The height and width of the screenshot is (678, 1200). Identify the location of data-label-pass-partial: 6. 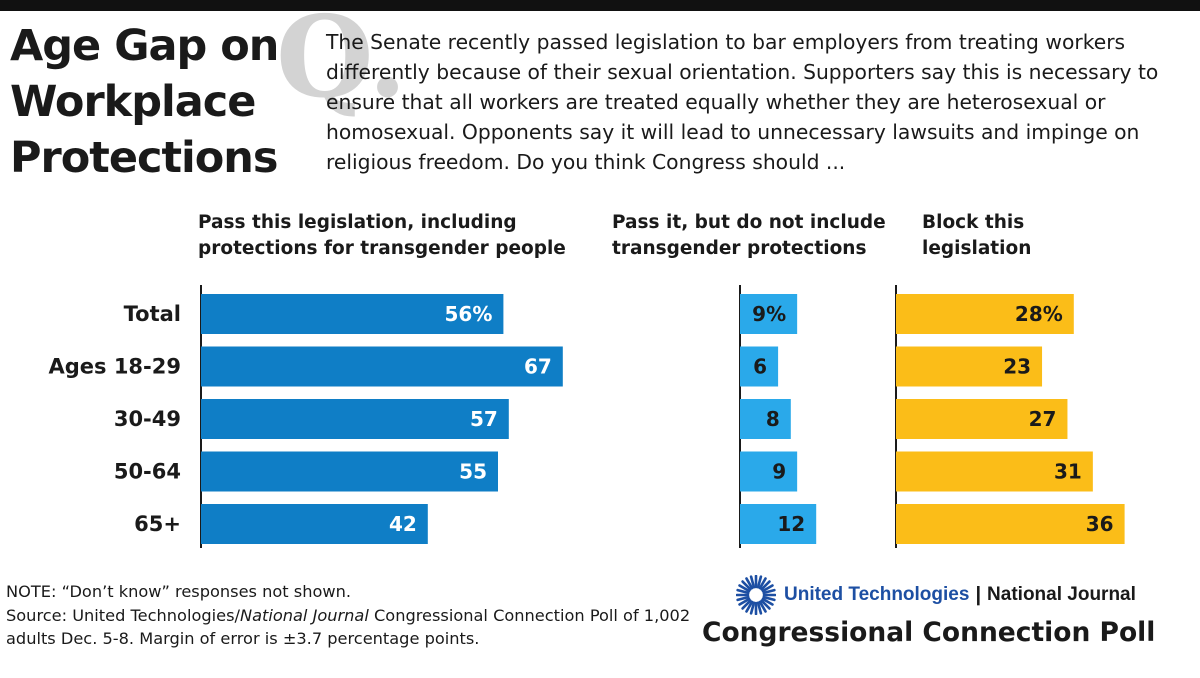
(760, 367).